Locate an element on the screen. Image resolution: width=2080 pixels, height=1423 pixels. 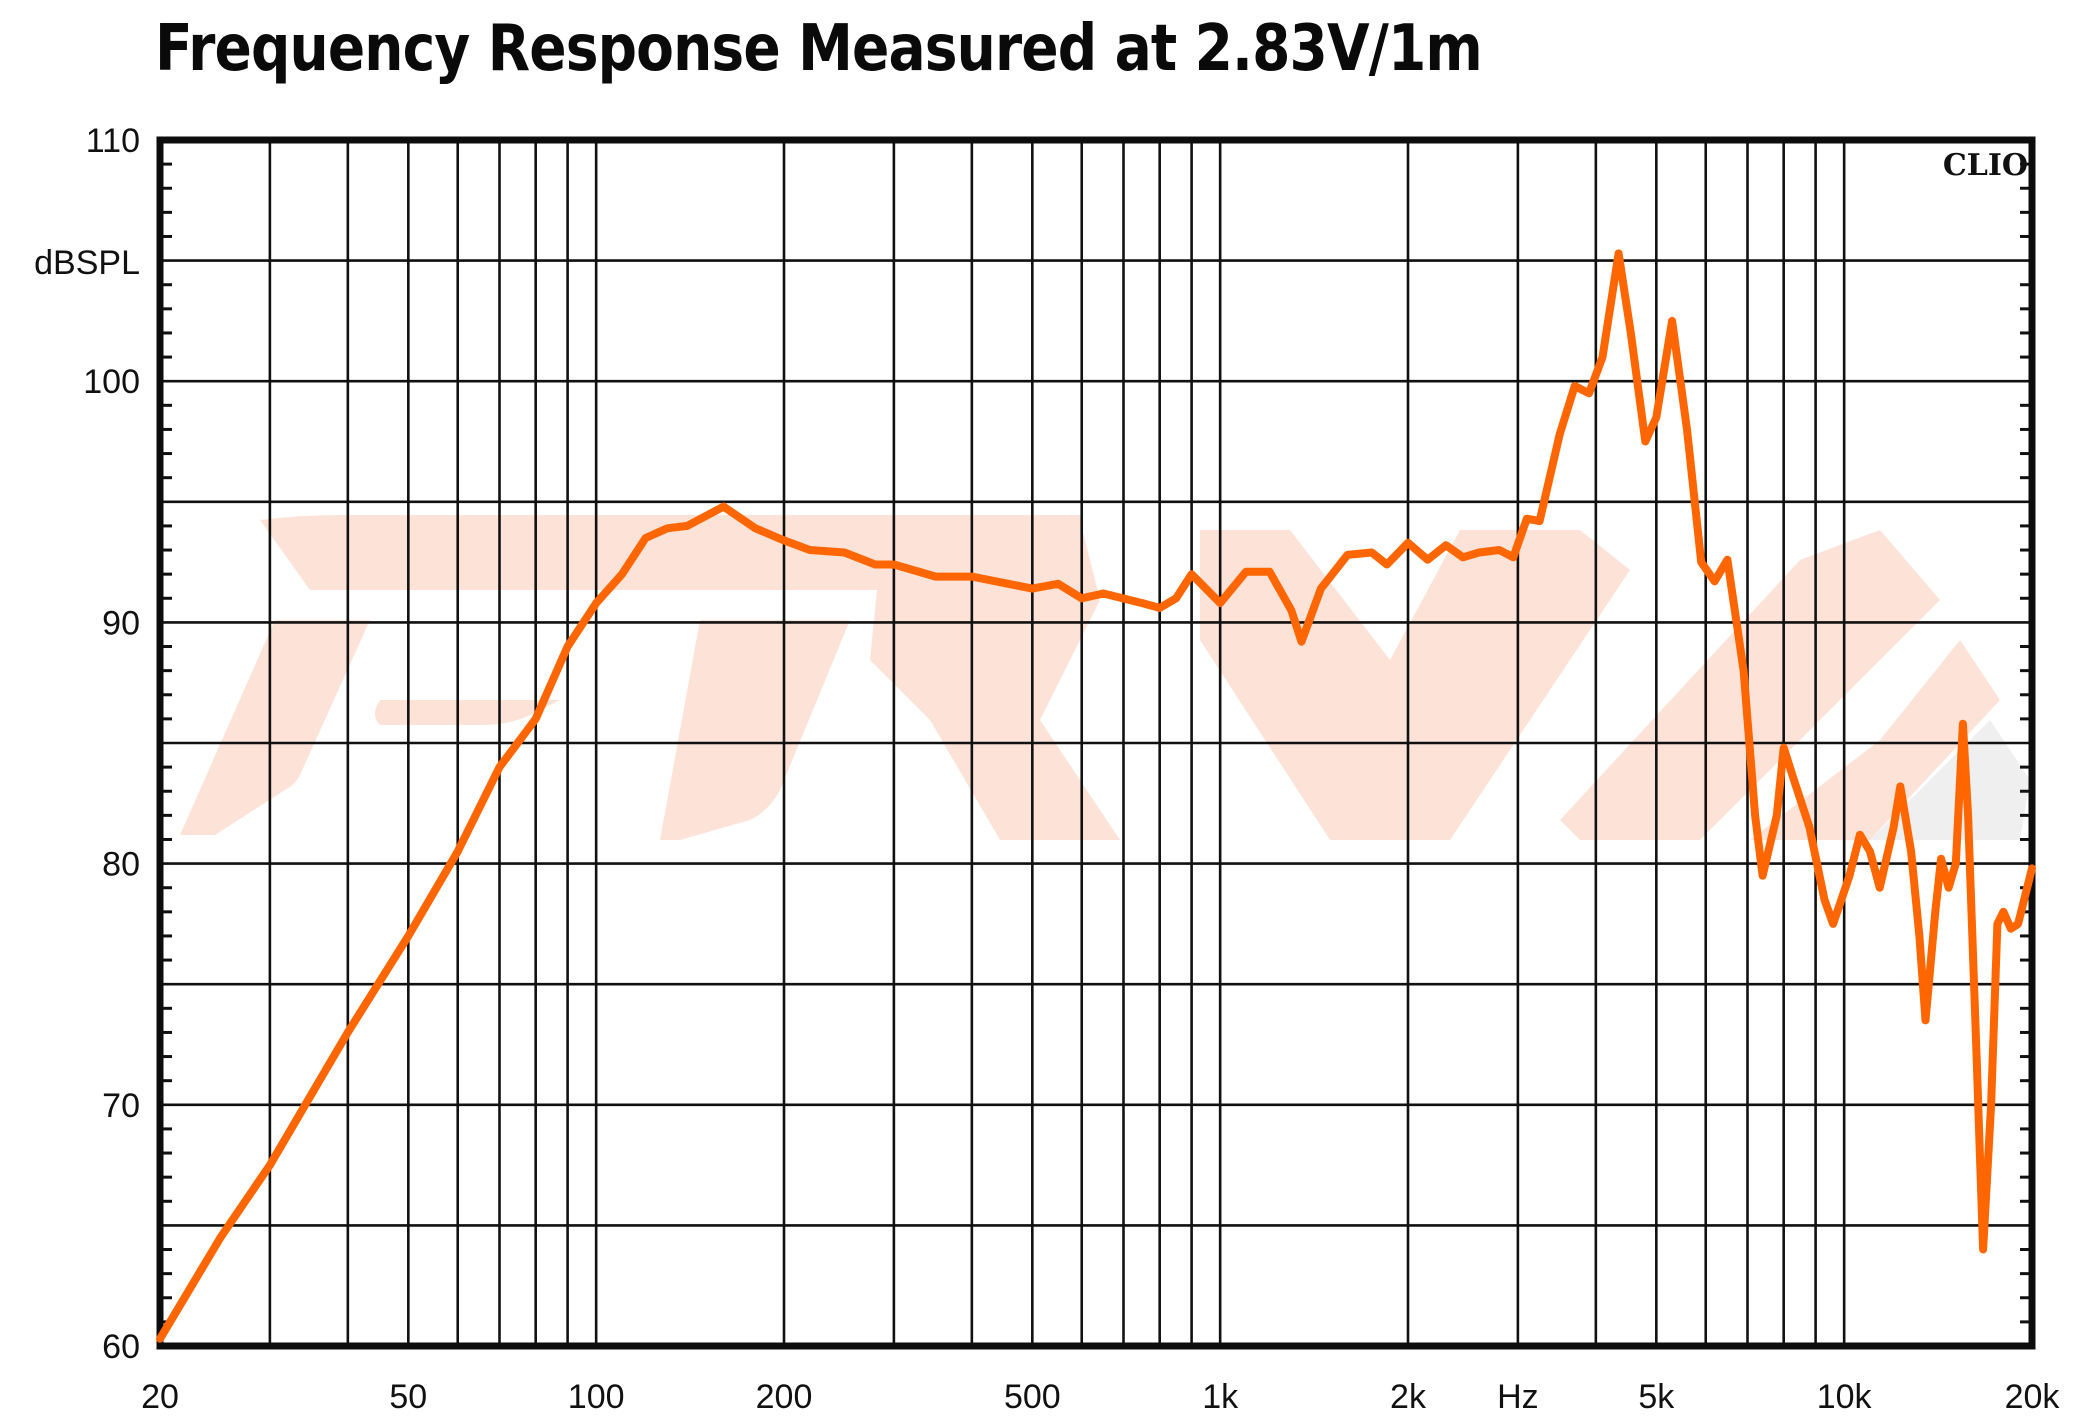
y-tick-label: 60 is located at coordinates (121, 1347).